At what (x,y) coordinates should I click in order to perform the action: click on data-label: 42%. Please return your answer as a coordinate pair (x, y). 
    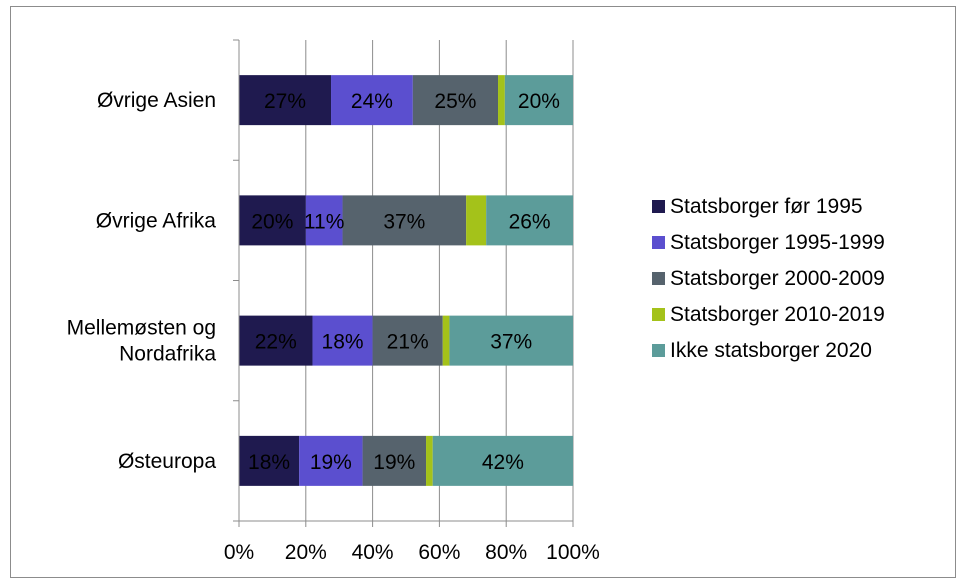
    Looking at the image, I should click on (503, 462).